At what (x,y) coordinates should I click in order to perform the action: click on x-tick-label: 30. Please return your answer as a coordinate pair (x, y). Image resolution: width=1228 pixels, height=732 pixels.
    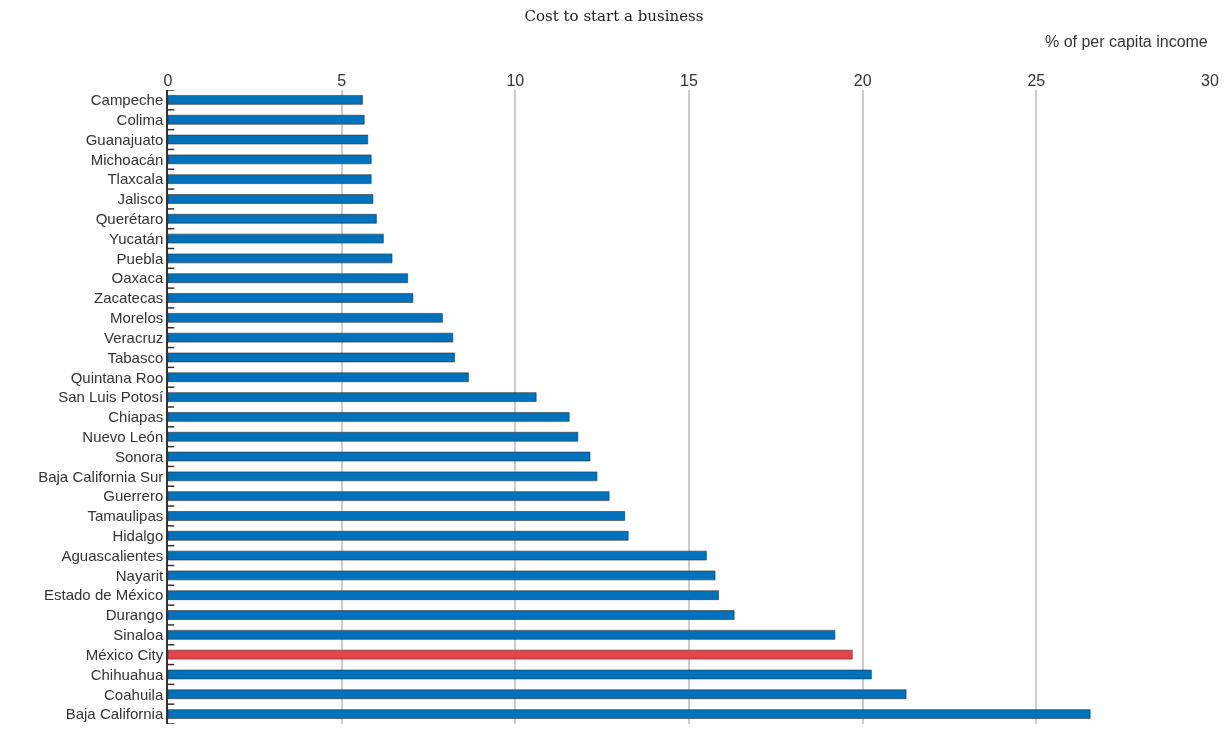
    Looking at the image, I should click on (1210, 80).